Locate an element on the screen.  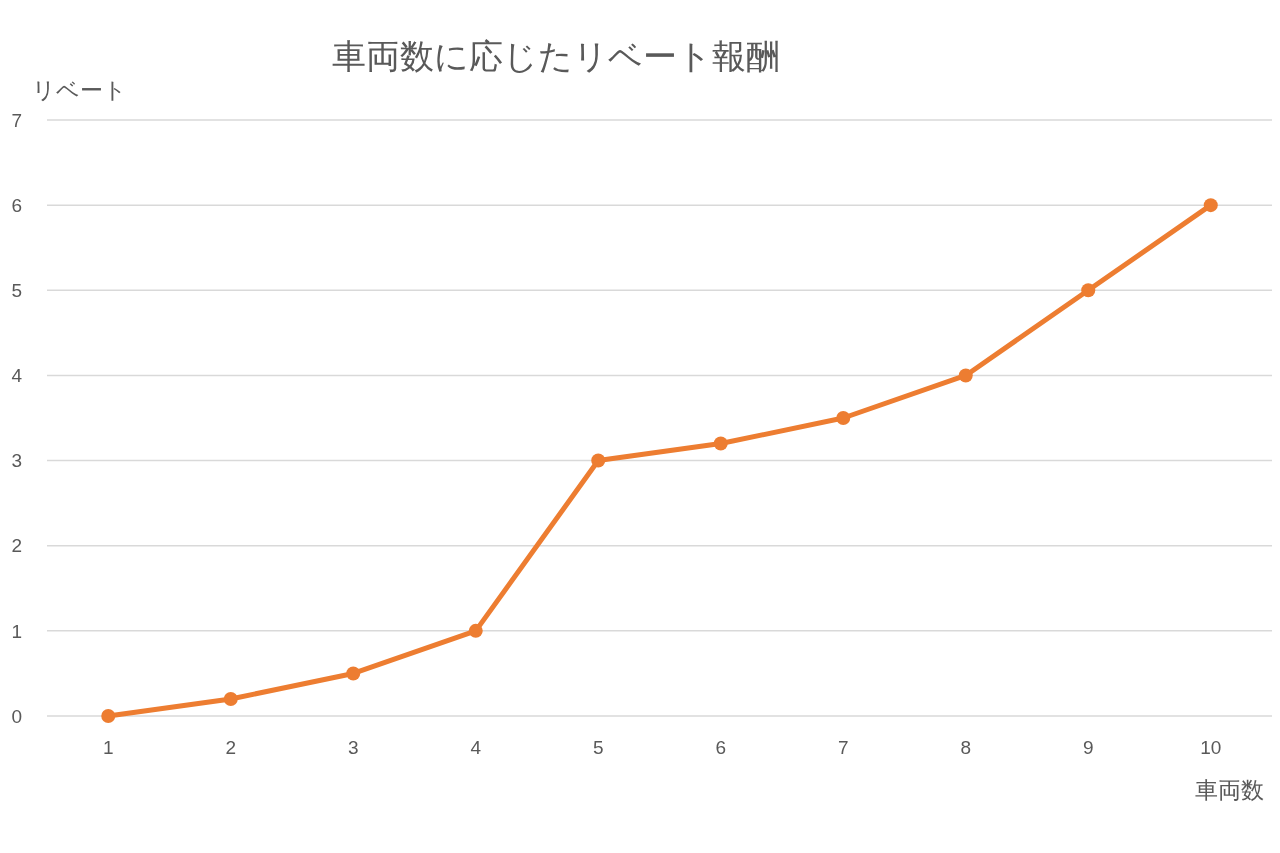
y-tick-label: 7 is located at coordinates (16, 120).